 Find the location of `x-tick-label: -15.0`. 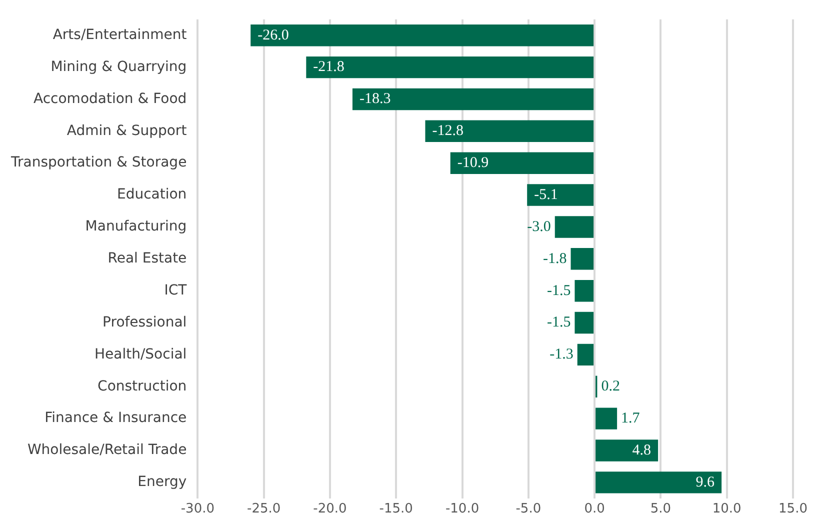

x-tick-label: -15.0 is located at coordinates (396, 509).